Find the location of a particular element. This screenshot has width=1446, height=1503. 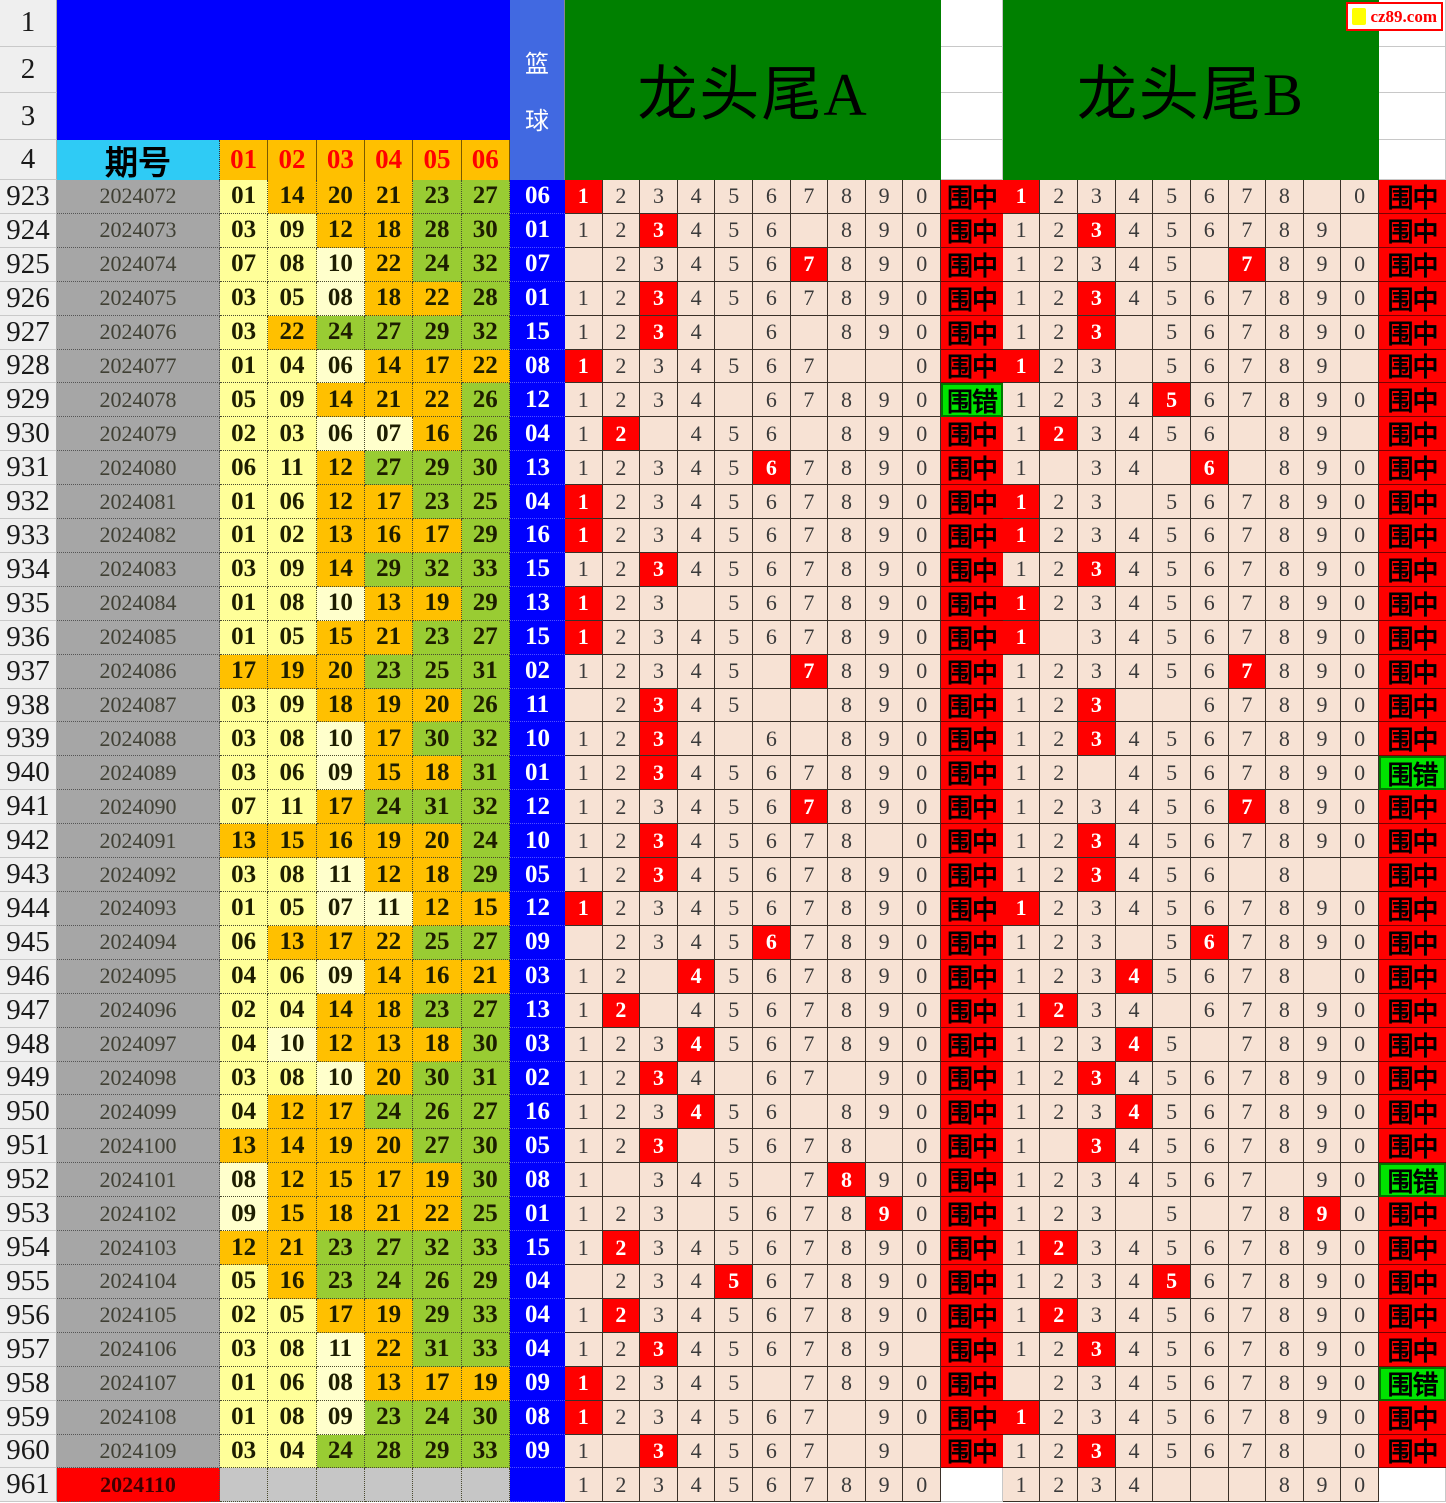

digit-cell-a: 8 is located at coordinates (847, 332).